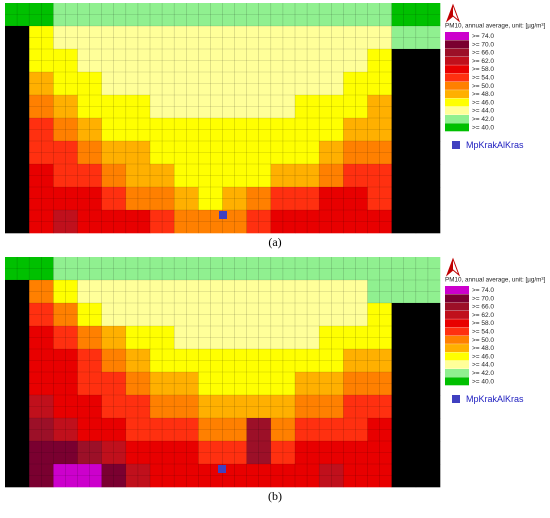 This screenshot has width=550, height=518. What do you see at coordinates (450, 13) in the screenshot?
I see `north-arrow-half` at bounding box center [450, 13].